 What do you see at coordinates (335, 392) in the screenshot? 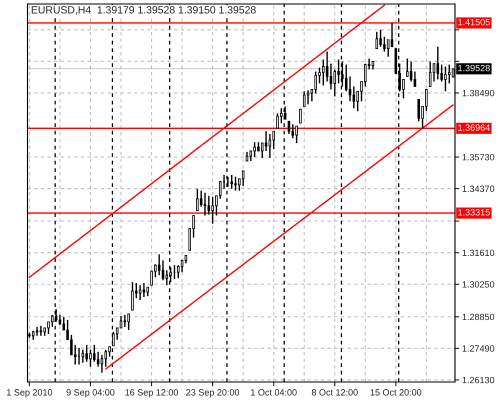
I see `x-tick-label: 8 Oct 12:00` at bounding box center [335, 392].